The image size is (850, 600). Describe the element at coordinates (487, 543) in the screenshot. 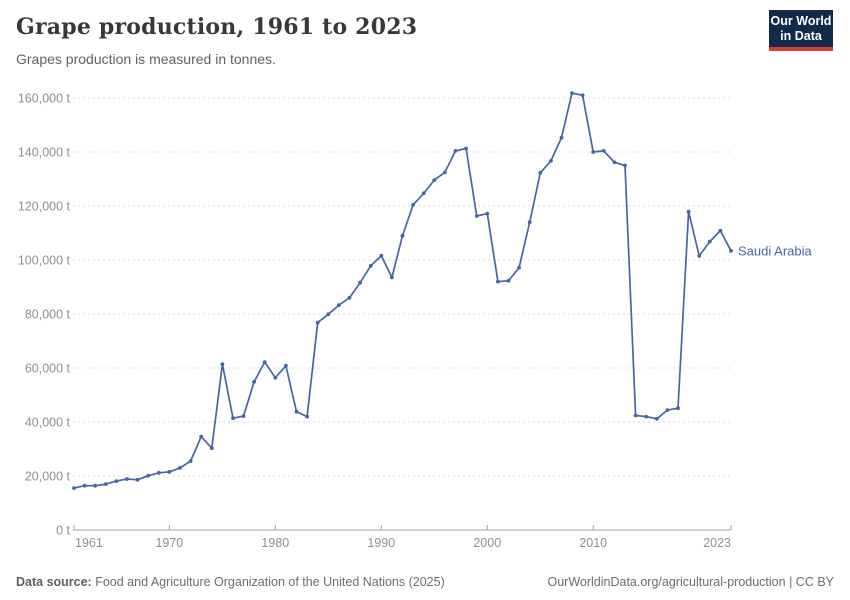

I see `x-axis-tick-label: 2000` at that location.